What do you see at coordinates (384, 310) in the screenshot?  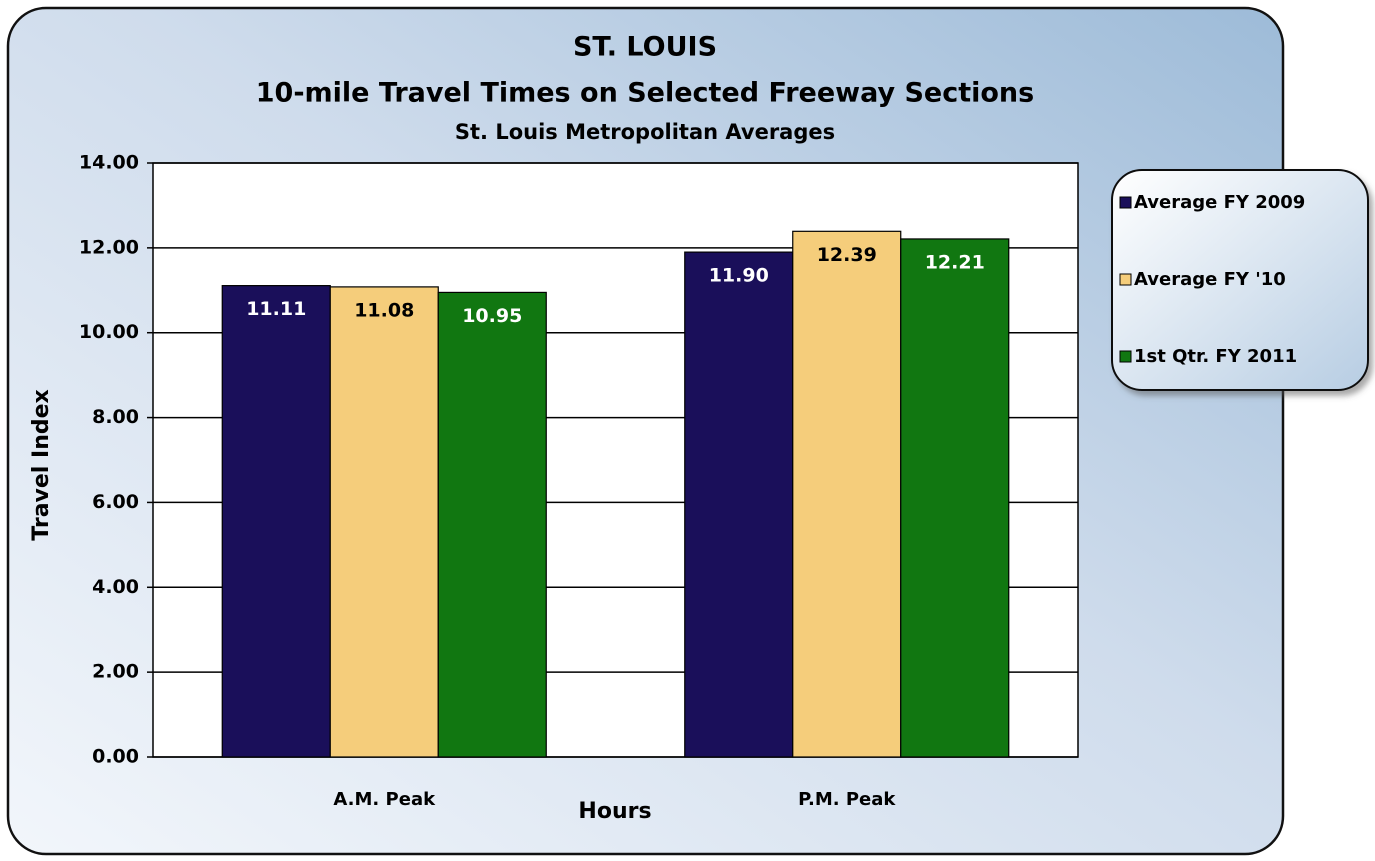 I see `data-label: 11.08` at bounding box center [384, 310].